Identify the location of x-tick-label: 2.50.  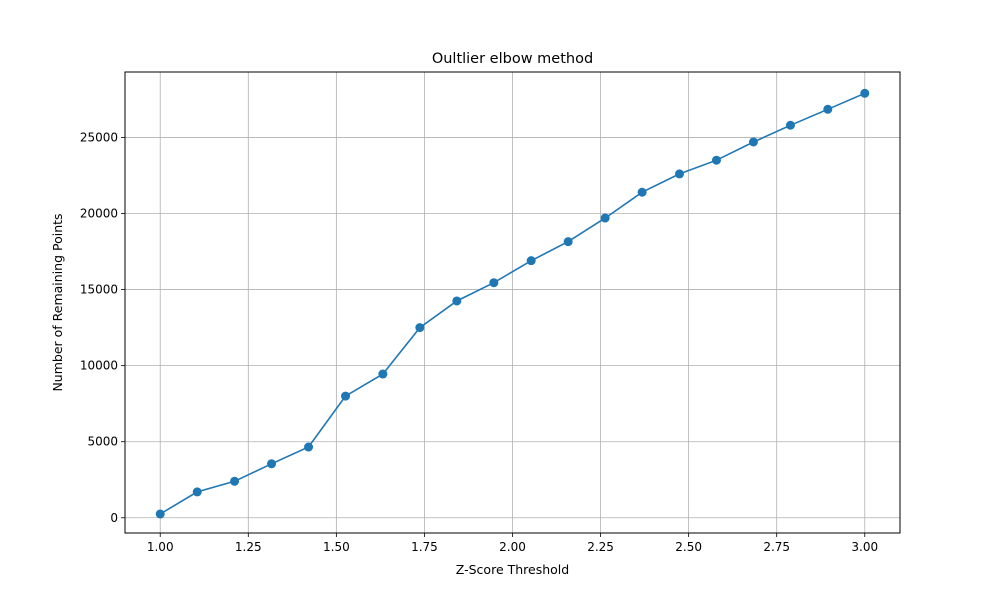
(688, 547).